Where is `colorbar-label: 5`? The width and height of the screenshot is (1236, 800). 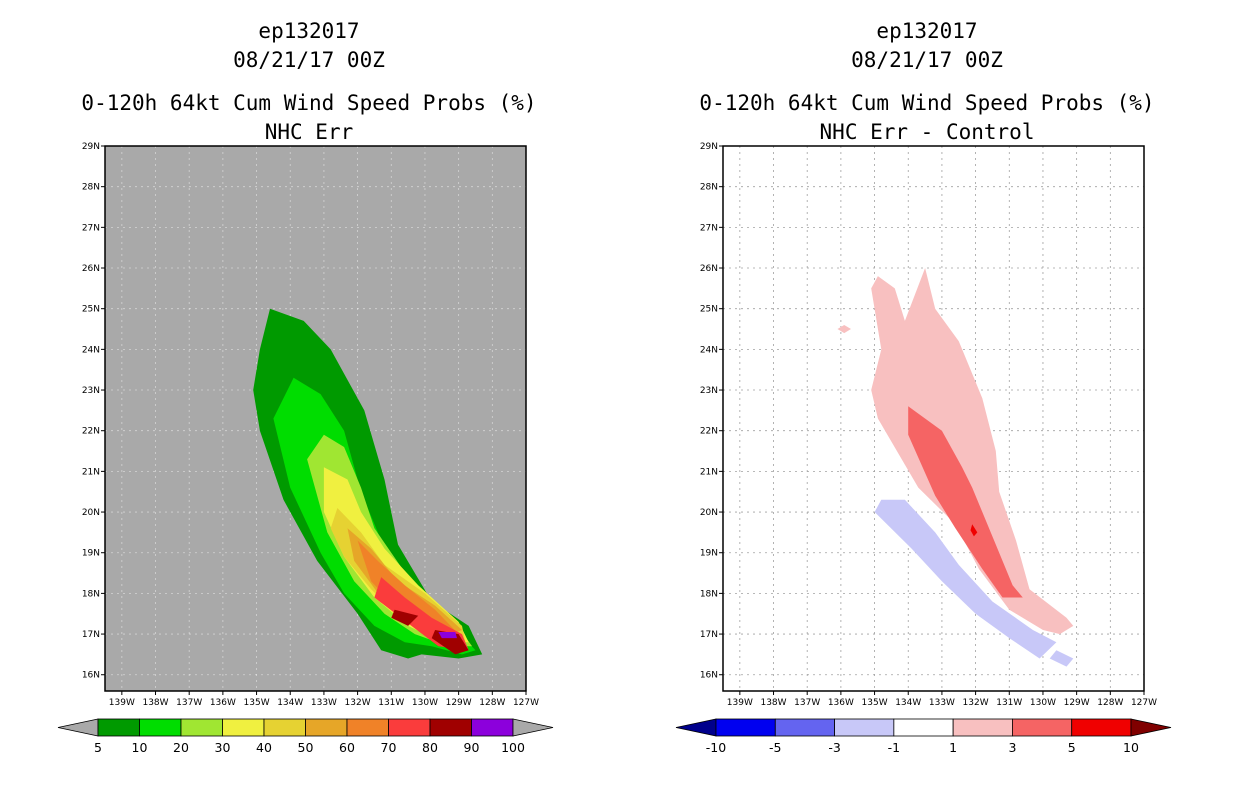 colorbar-label: 5 is located at coordinates (1072, 747).